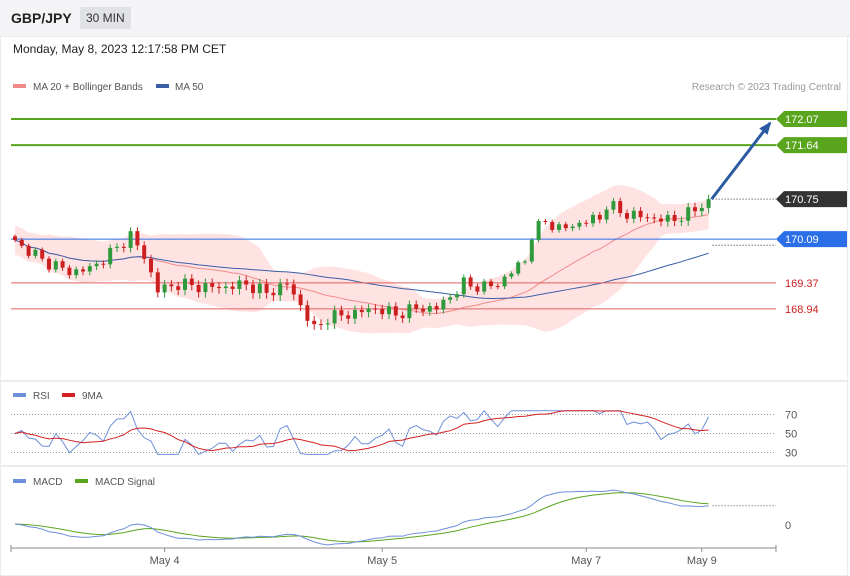 The width and height of the screenshot is (850, 576). I want to click on legend-swatch-ma50, so click(162, 86).